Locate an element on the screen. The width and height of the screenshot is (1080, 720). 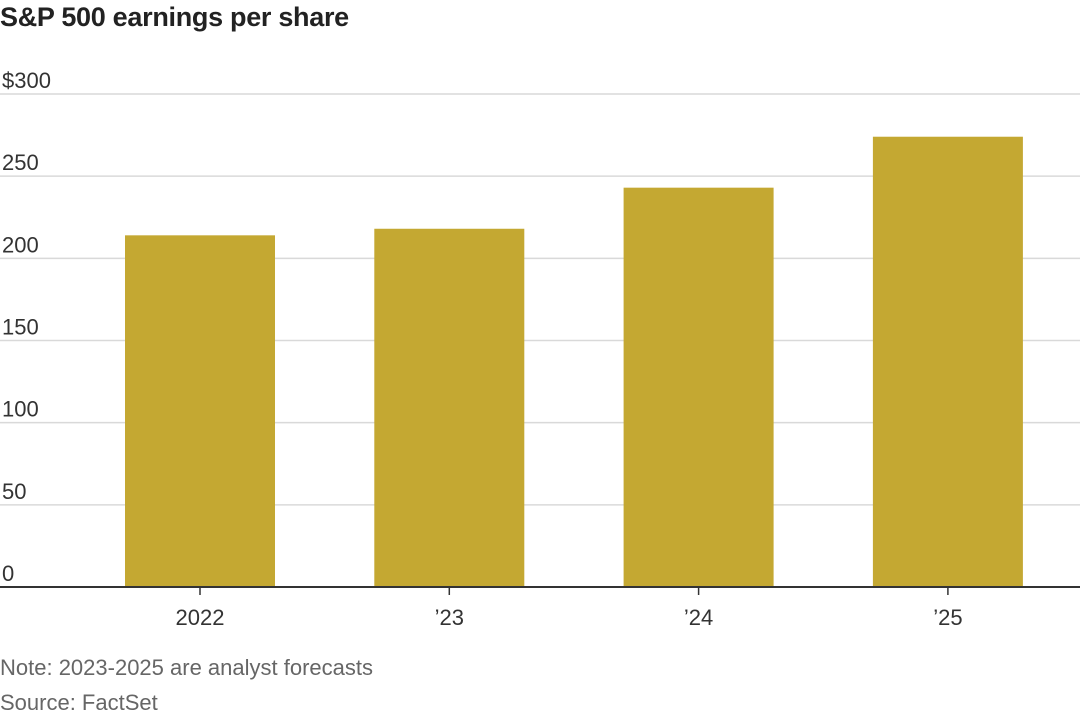
x-tick-label: ’24 is located at coordinates (698, 617).